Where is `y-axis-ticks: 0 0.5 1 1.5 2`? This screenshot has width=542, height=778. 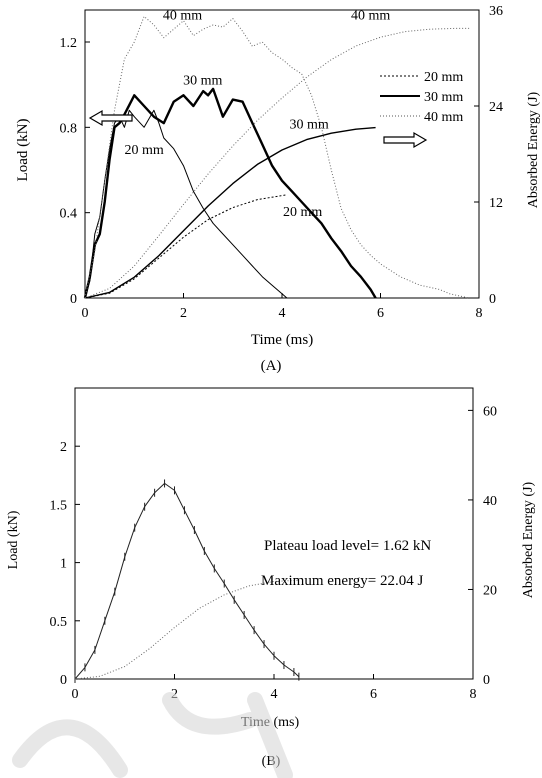
y-axis-ticks: 0 0.5 1 1.5 2 is located at coordinates (65, 564).